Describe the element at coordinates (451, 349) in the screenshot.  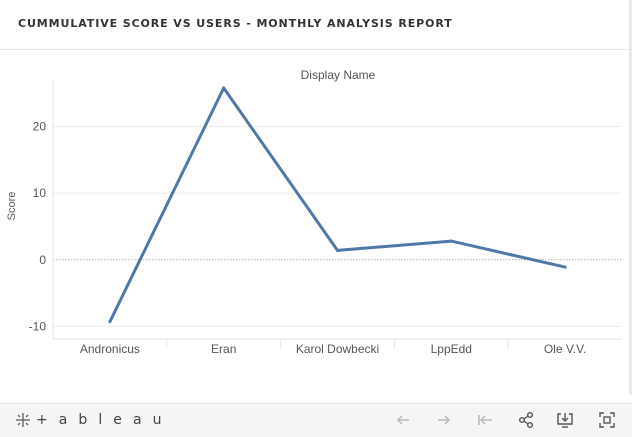
I see `x-tick-label: LppEdd` at that location.